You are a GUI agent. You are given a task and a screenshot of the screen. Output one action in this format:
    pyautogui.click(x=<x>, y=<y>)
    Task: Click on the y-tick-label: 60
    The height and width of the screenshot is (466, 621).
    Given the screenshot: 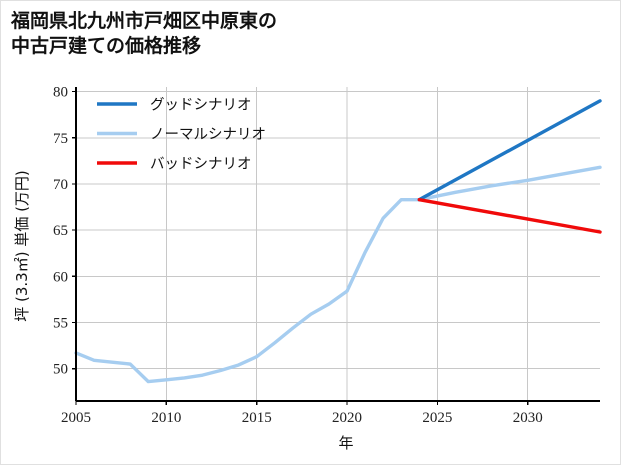 What is the action you would take?
    pyautogui.click(x=60, y=277)
    